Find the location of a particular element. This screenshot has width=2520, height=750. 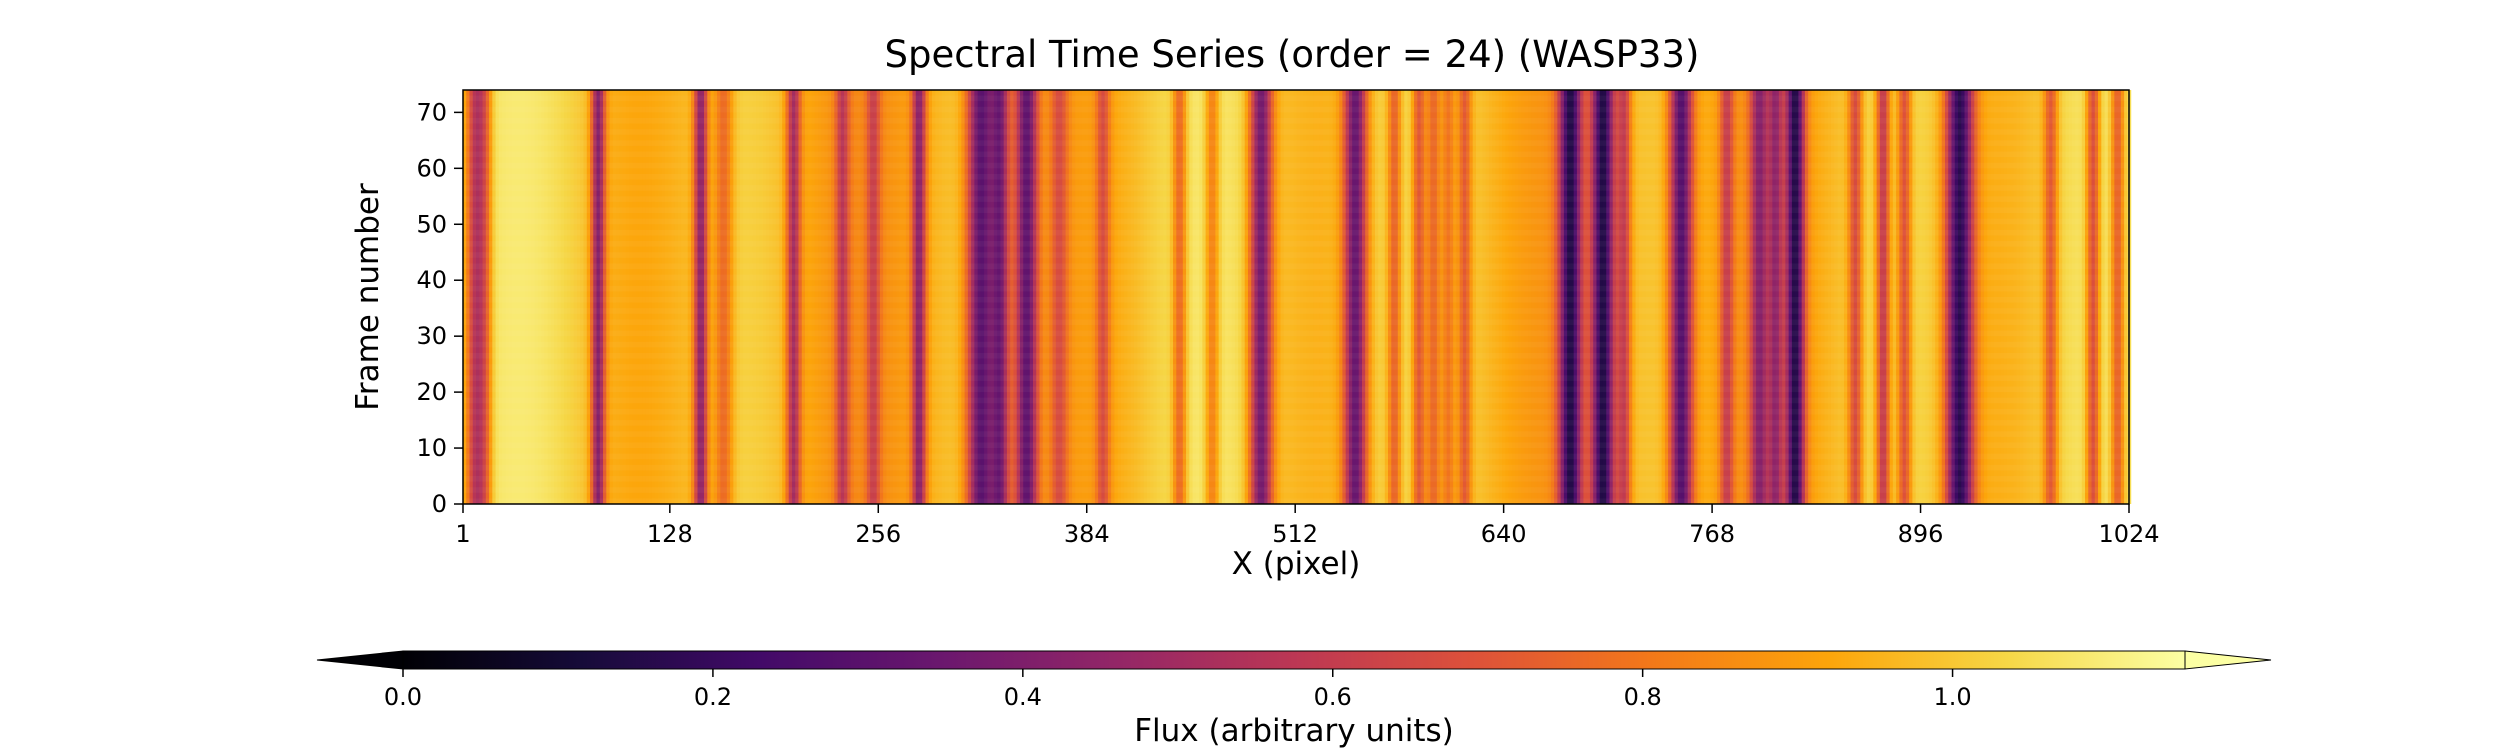

x-axis-label: X (pixel) is located at coordinates (1296, 564).